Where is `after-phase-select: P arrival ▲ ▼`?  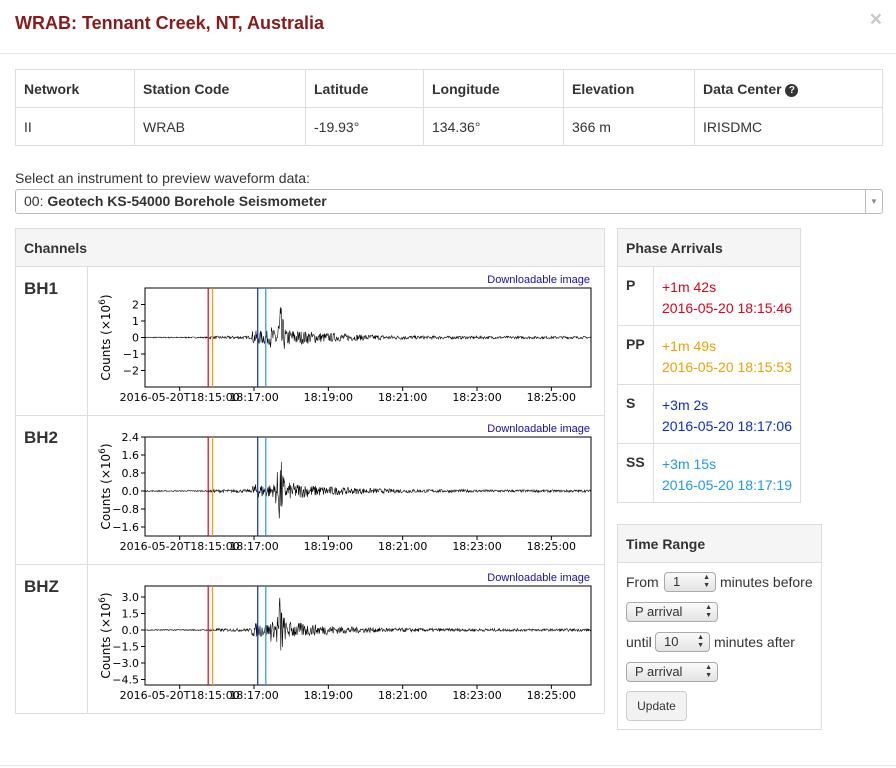
after-phase-select: P arrival ▲ ▼ is located at coordinates (672, 672).